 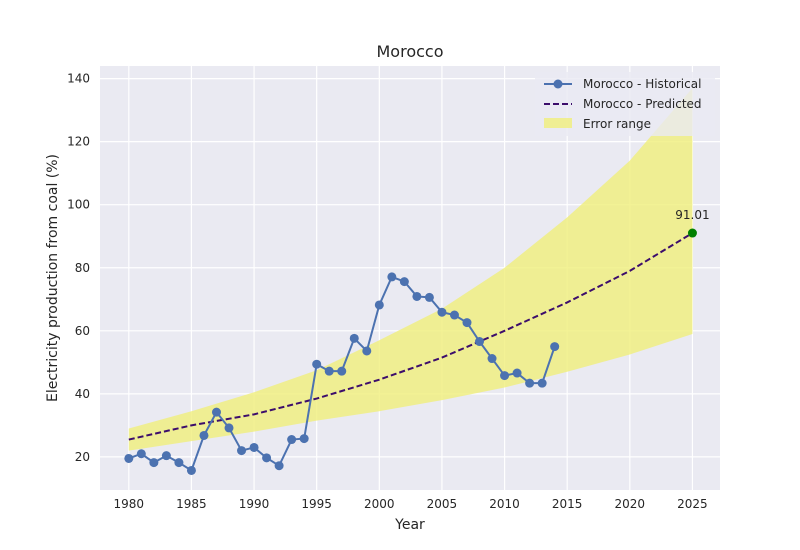 I want to click on x-tick-label: 2020, so click(x=630, y=504).